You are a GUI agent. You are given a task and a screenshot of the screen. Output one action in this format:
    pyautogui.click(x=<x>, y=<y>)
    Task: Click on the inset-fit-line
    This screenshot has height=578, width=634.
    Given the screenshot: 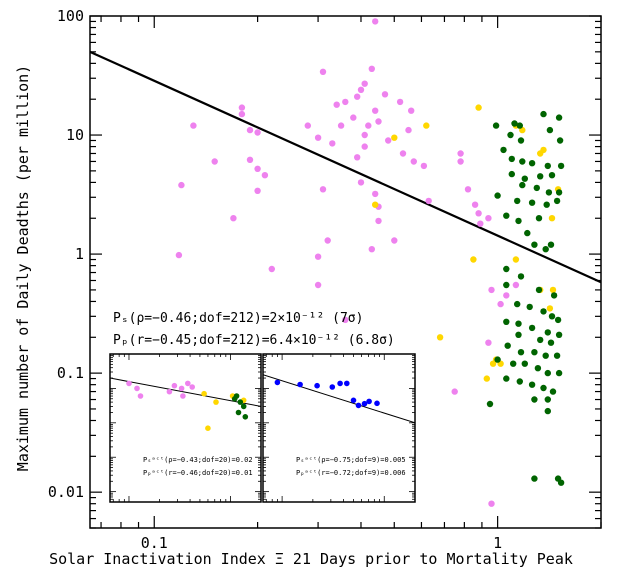 What is the action you would take?
    pyautogui.click(x=185, y=392)
    